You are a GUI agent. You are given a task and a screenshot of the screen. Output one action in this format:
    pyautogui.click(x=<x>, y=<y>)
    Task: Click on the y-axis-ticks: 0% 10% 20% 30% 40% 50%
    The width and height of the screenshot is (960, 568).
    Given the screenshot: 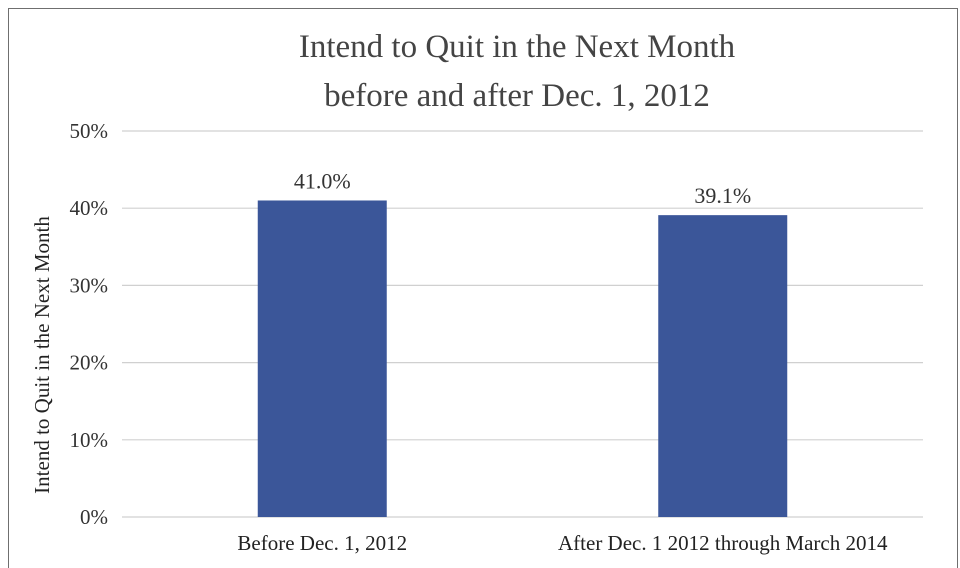 What is the action you would take?
    pyautogui.click(x=89, y=324)
    